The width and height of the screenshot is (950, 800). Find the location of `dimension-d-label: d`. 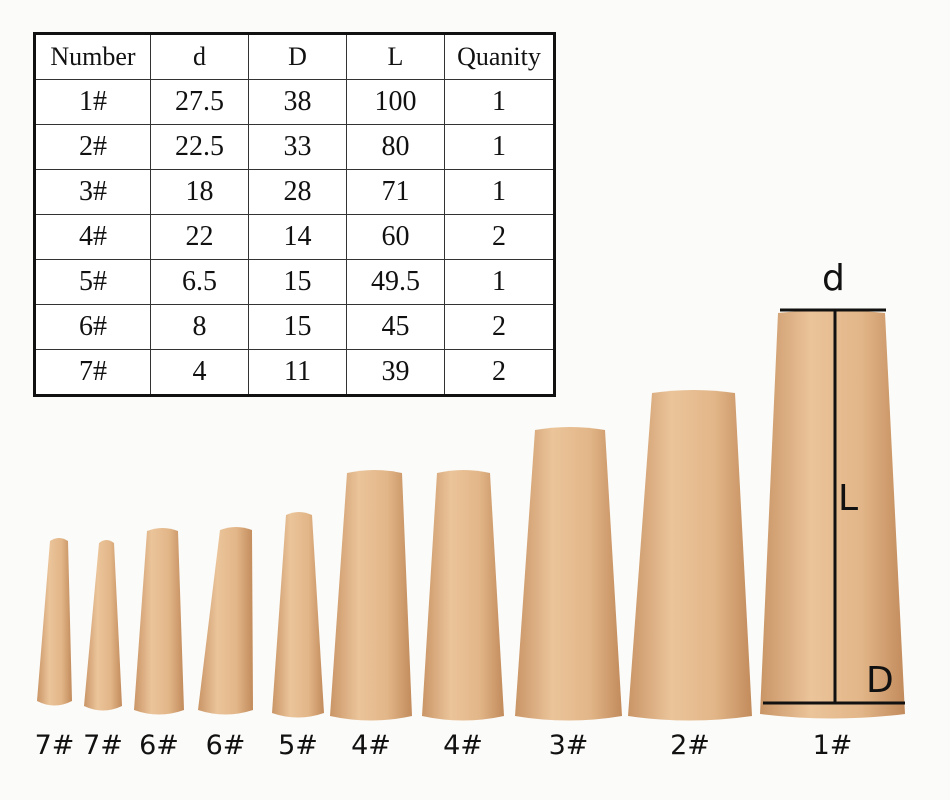

dimension-d-label: d is located at coordinates (833, 278).